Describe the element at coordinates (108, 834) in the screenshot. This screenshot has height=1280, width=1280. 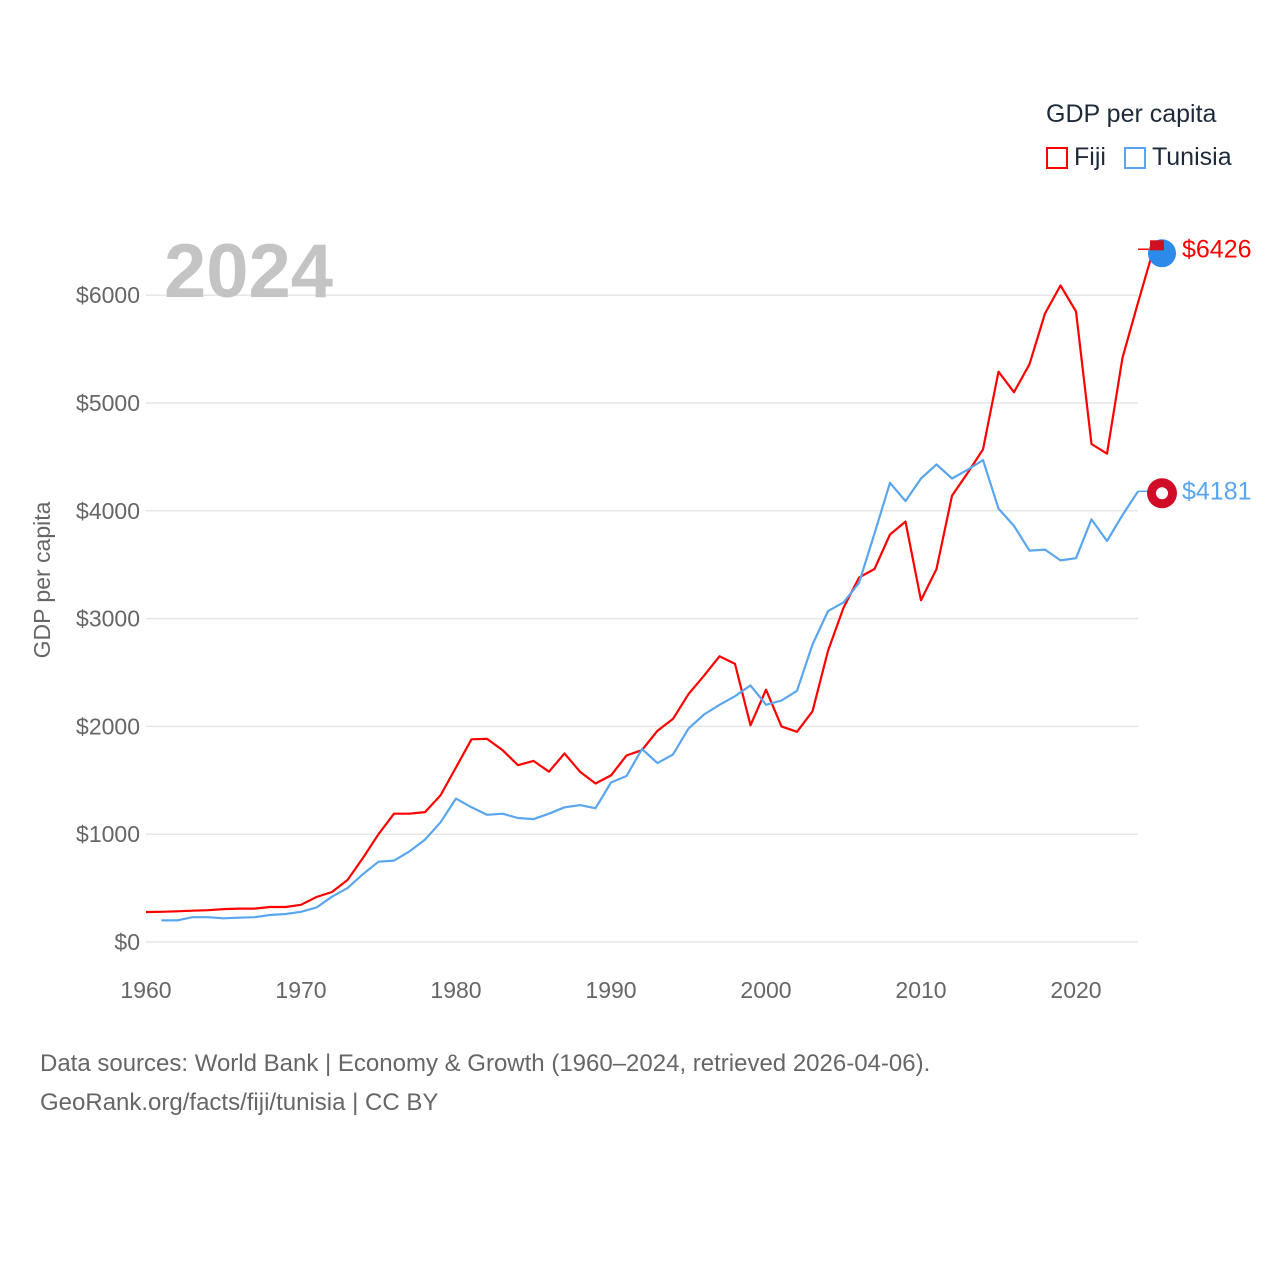
I see `y-tick-label: $1000` at that location.